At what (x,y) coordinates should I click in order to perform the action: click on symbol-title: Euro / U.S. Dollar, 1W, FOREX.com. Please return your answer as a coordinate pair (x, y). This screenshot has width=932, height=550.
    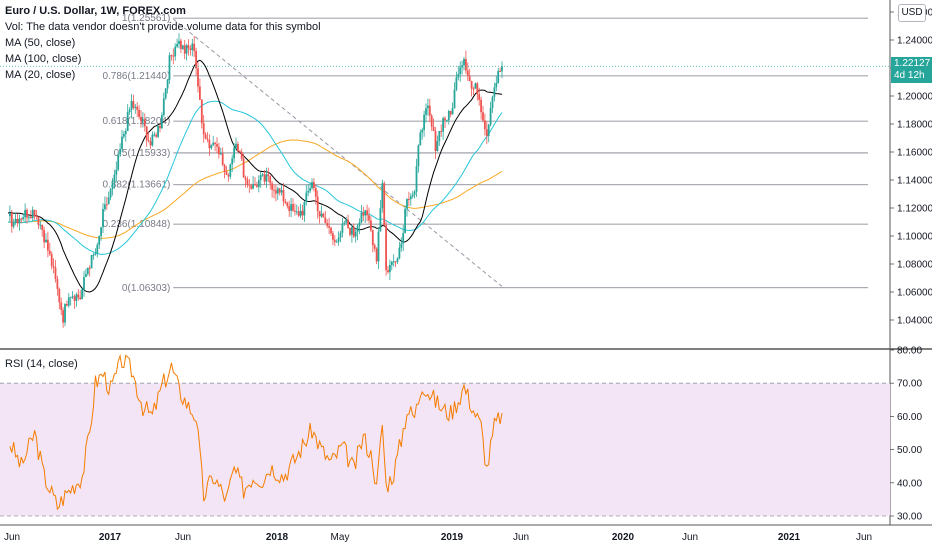
    Looking at the image, I should click on (95, 11).